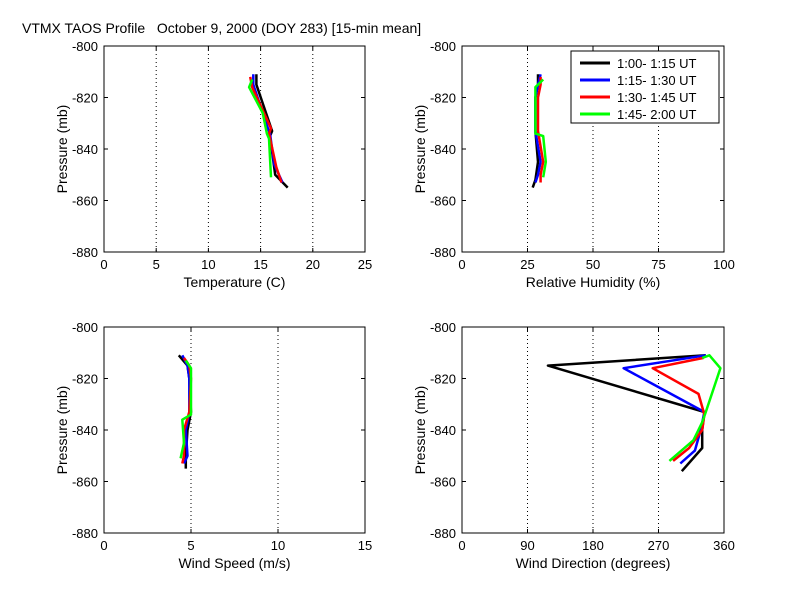 This screenshot has width=800, height=600. What do you see at coordinates (657, 63) in the screenshot?
I see `legend-label: 1:00- 1:15 UT` at bounding box center [657, 63].